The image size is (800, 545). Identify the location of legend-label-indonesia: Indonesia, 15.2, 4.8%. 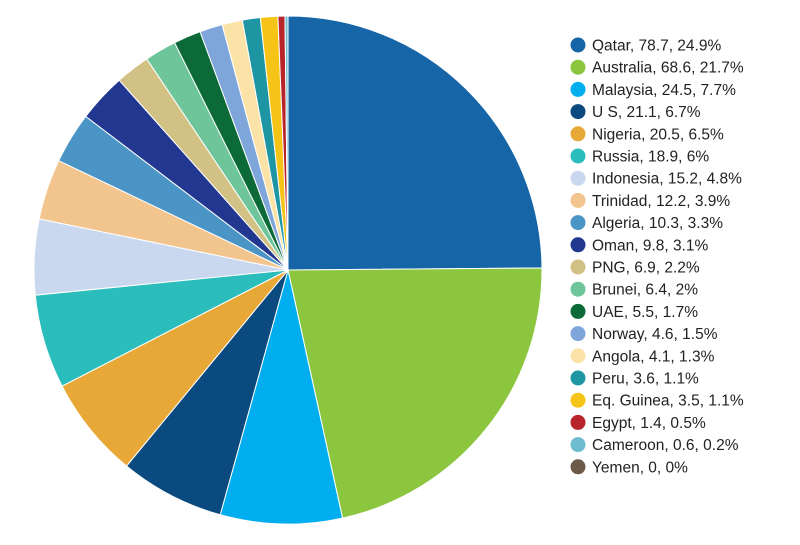
(667, 179).